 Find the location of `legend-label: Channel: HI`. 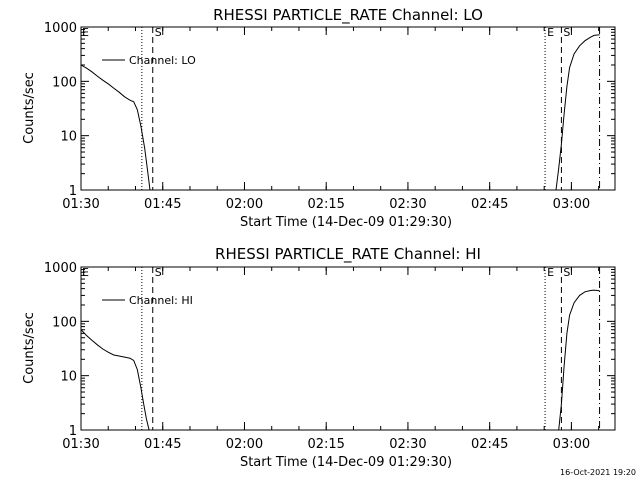

legend-label: Channel: HI is located at coordinates (161, 300).